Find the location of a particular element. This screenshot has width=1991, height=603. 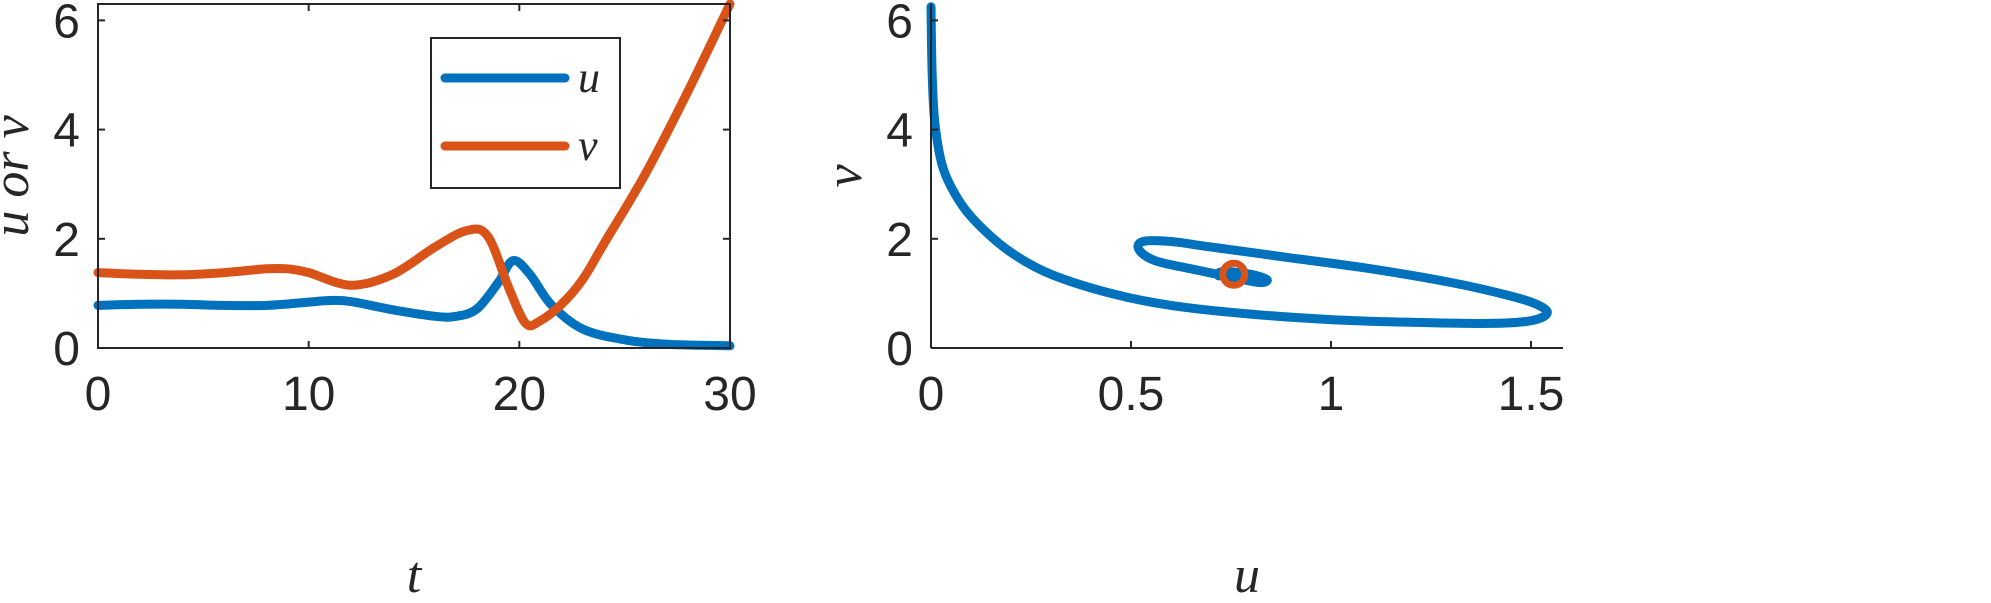

x-tick-label: 30 is located at coordinates (729, 394).